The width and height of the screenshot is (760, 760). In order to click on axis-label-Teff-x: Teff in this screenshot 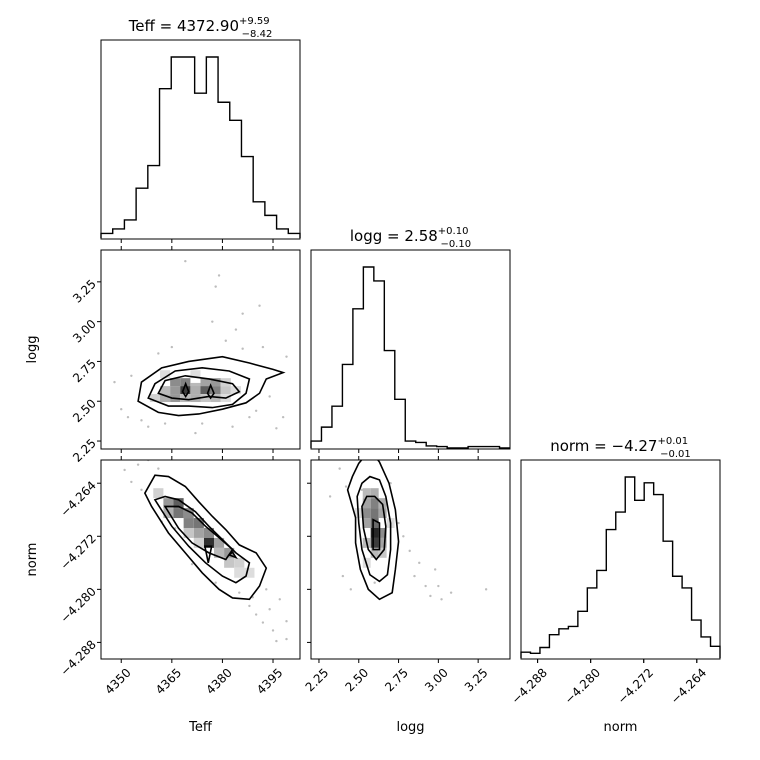, I will do `click(200, 727)`.